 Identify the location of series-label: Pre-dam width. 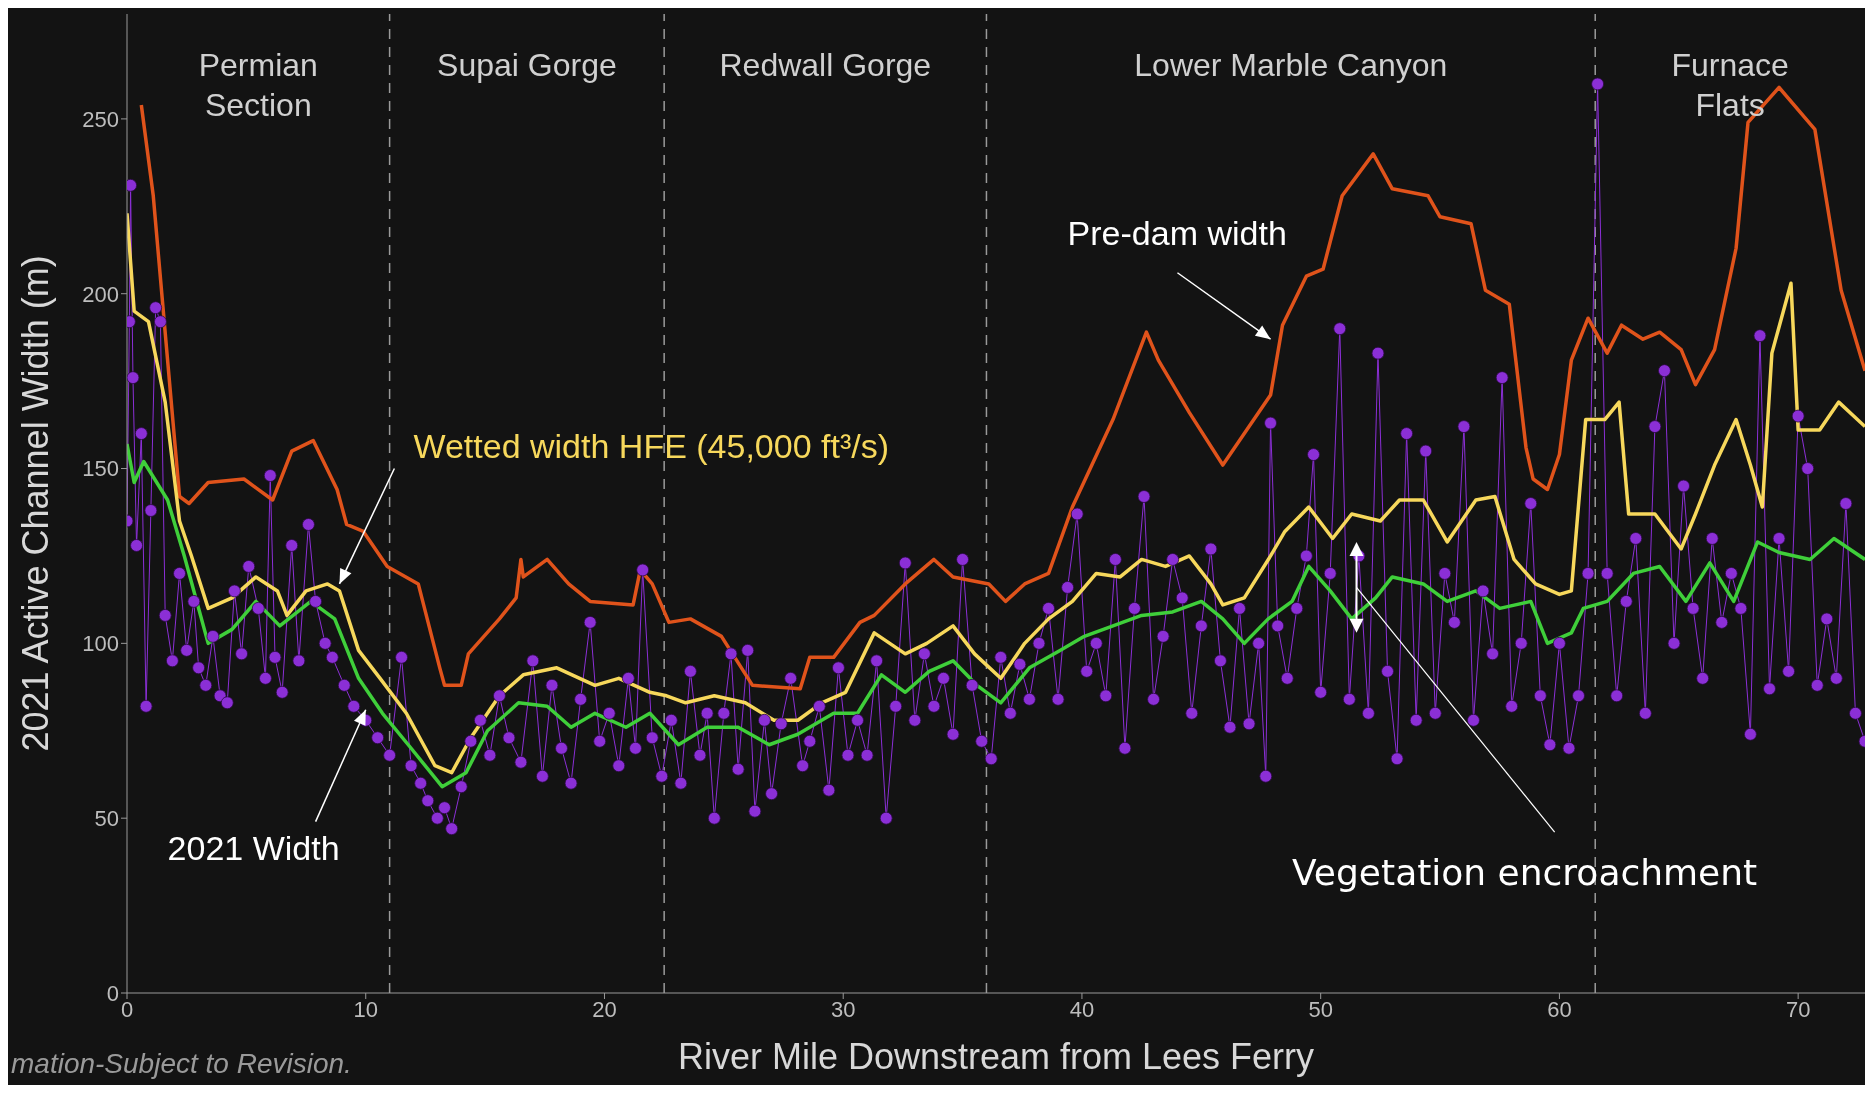
(1177, 232).